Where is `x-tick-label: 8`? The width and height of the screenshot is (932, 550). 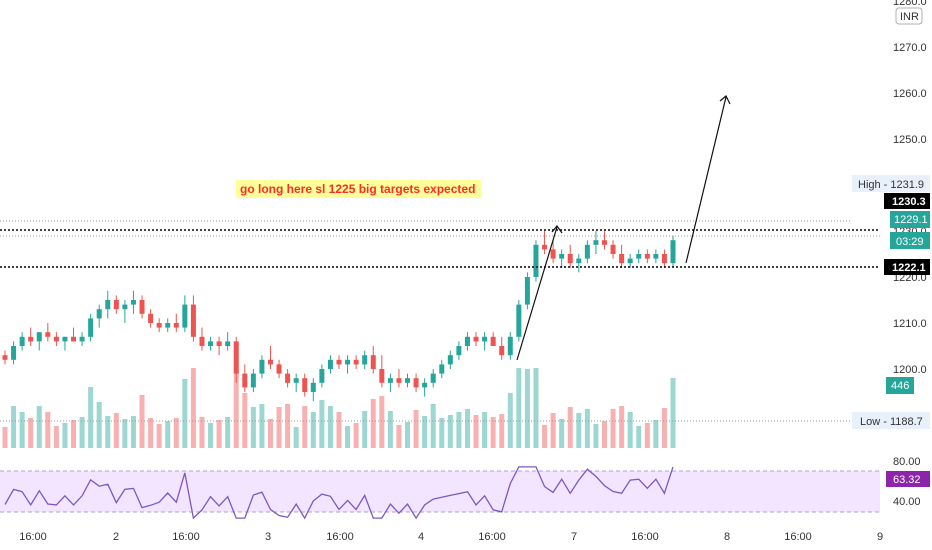 x-tick-label: 8 is located at coordinates (727, 537).